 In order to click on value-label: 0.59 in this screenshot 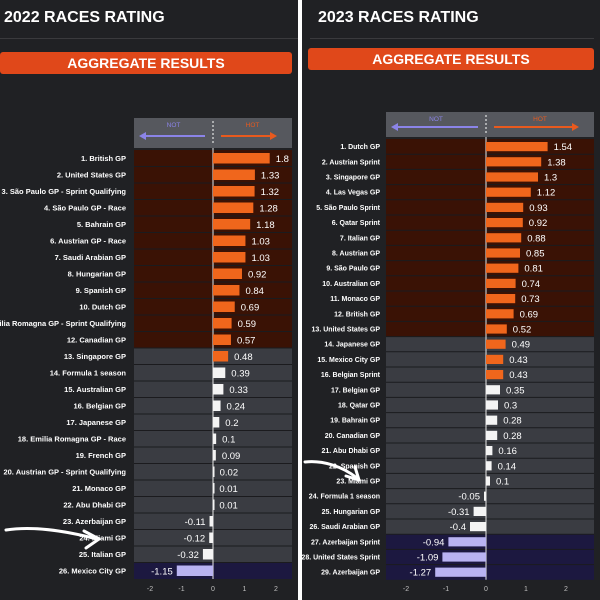, I will do `click(247, 324)`.